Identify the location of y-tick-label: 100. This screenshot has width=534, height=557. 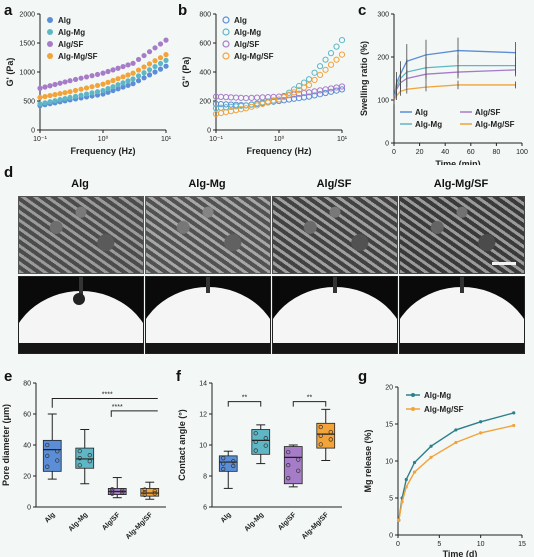
(383, 101).